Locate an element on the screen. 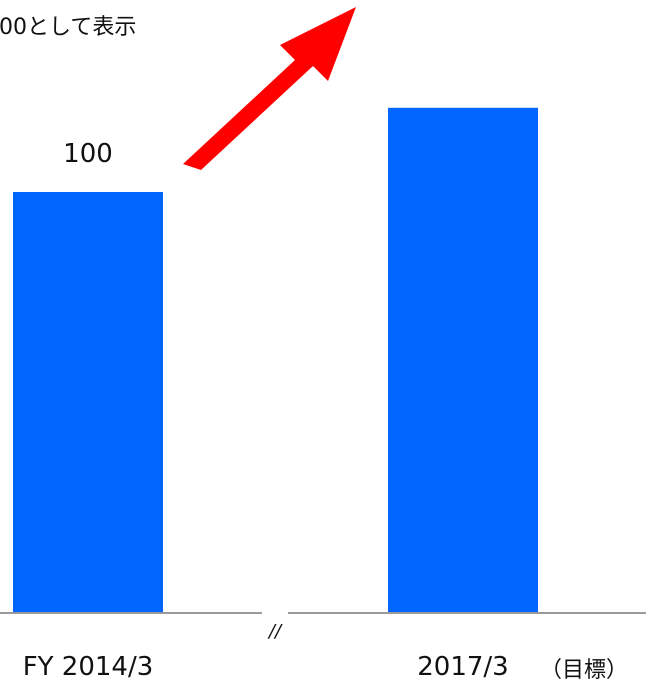  x-tick-label-fy2014: FY 2014/3 is located at coordinates (88, 667).